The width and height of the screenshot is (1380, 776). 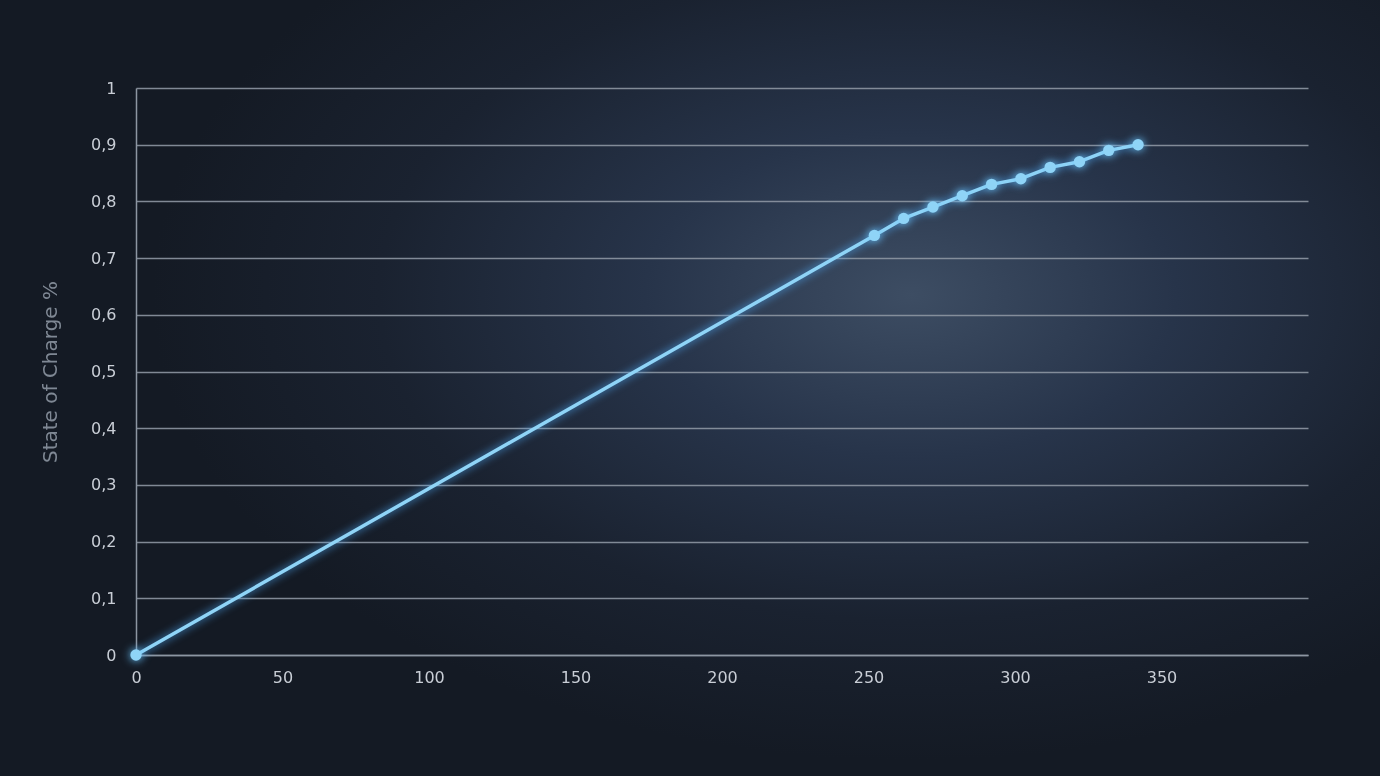 I want to click on y-tick-label: 0,7, so click(x=104, y=258).